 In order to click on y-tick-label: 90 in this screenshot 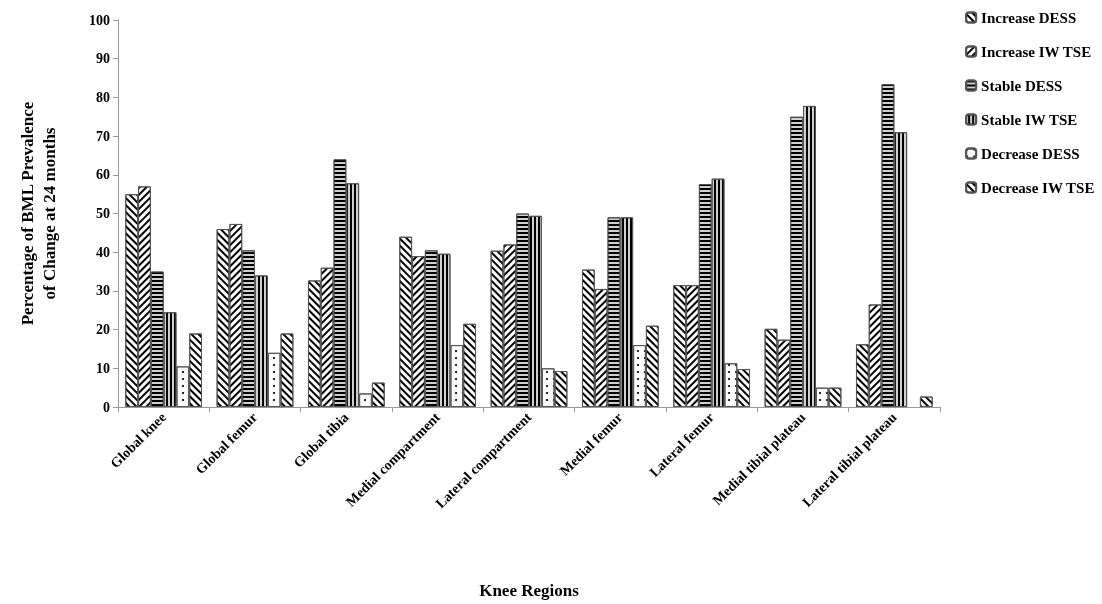, I will do `click(103, 59)`.